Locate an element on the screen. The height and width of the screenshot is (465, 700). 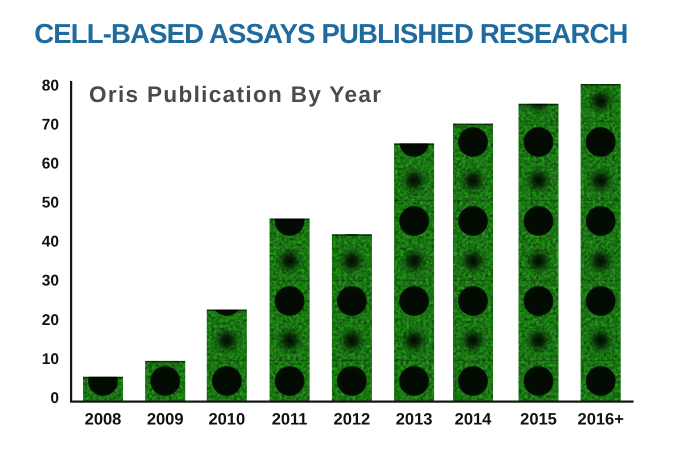
svg-text: 2012 is located at coordinates (352, 420).